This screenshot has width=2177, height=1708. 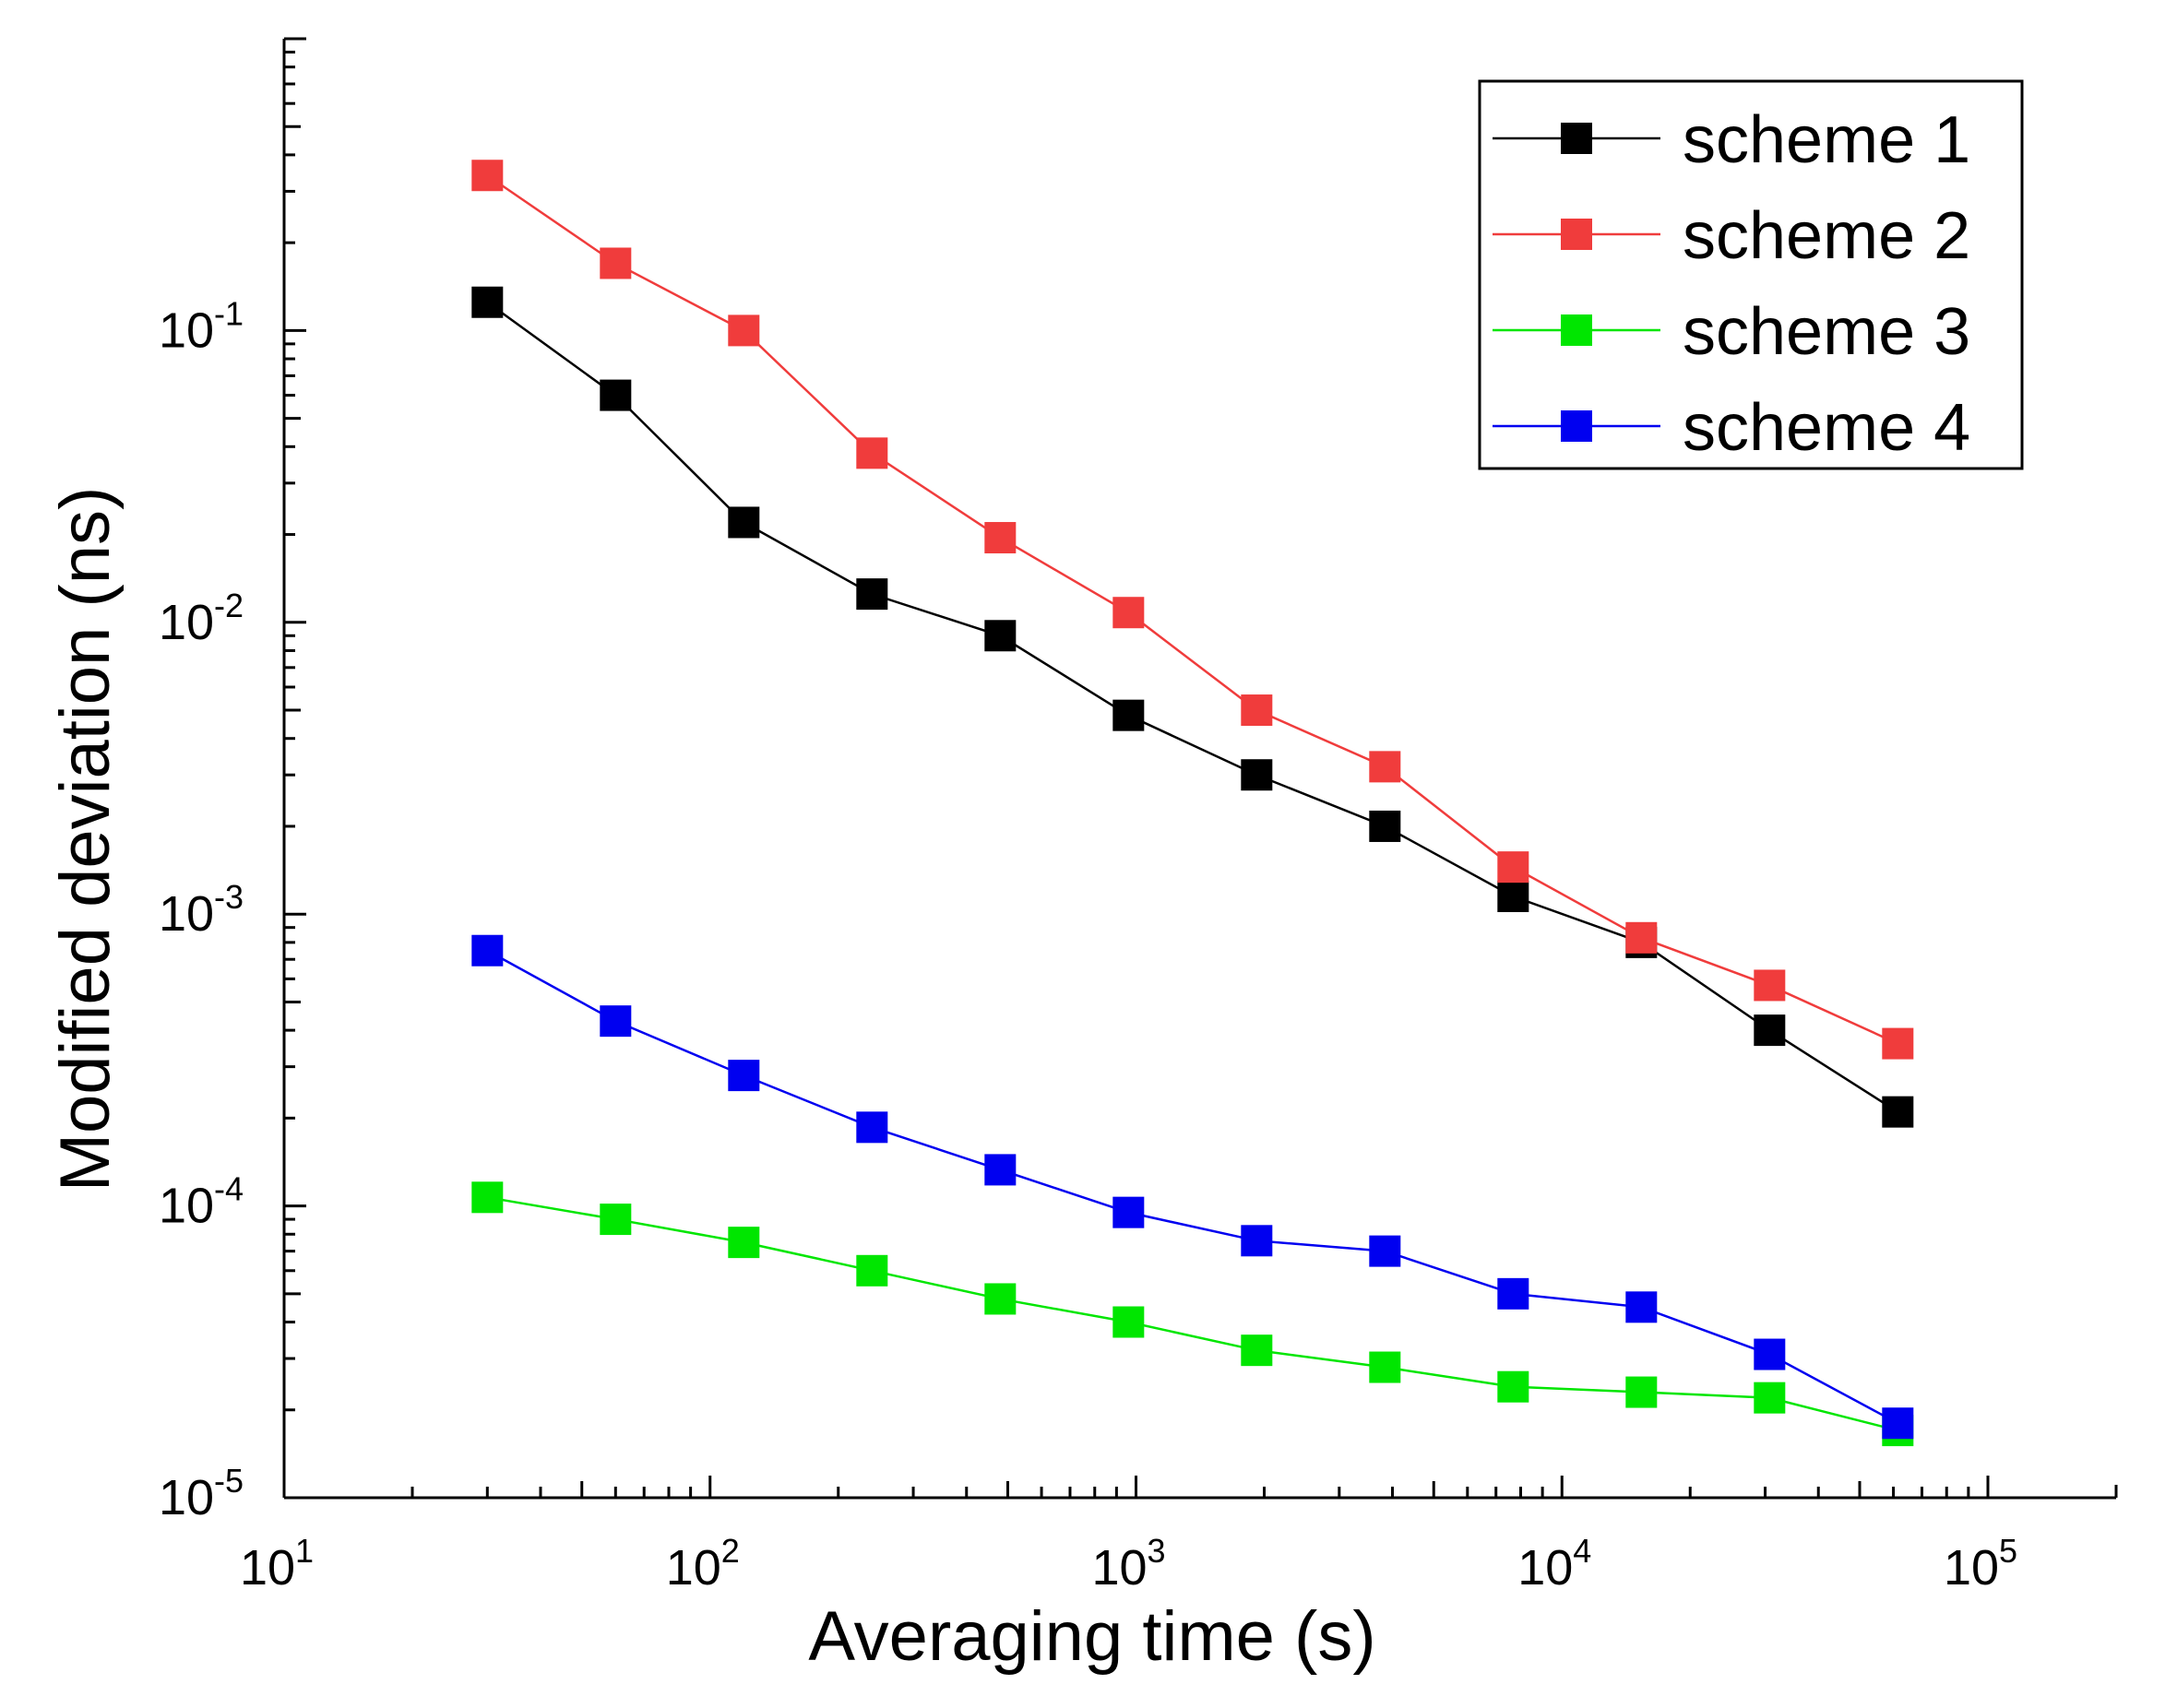 I want to click on y-tick-label: 10⁻³, so click(x=201, y=910).